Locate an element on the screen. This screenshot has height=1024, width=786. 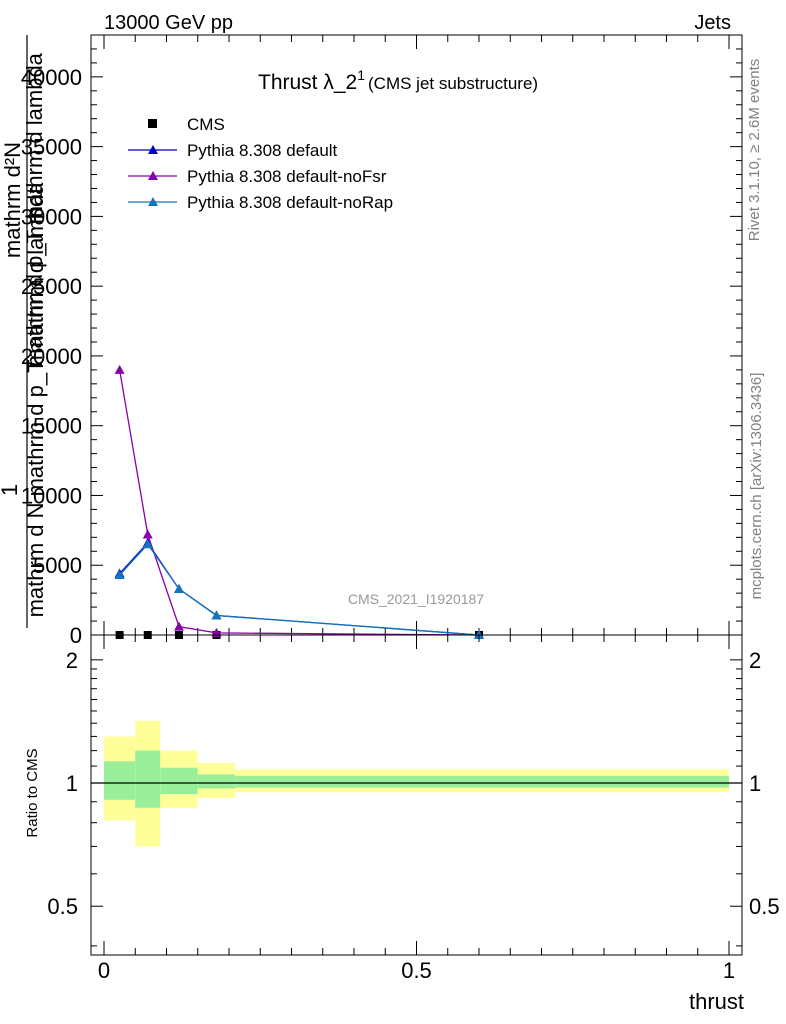
x-tick-label: 0.5 is located at coordinates (416, 970).